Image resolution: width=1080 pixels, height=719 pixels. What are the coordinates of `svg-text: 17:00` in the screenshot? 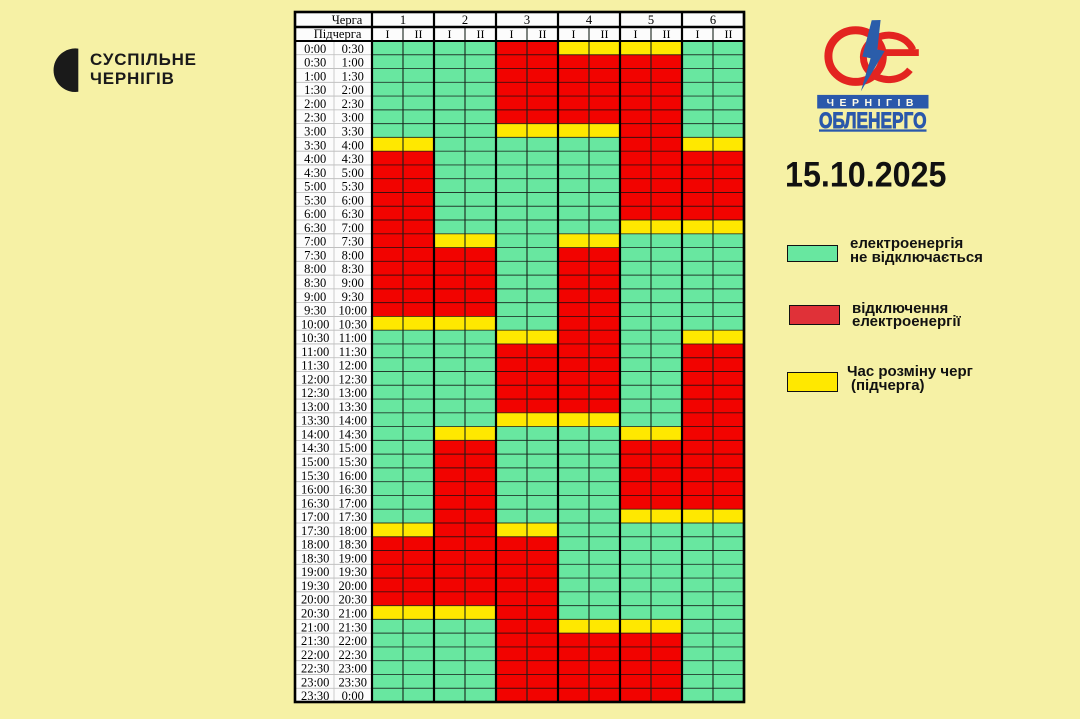 It's located at (353, 503).